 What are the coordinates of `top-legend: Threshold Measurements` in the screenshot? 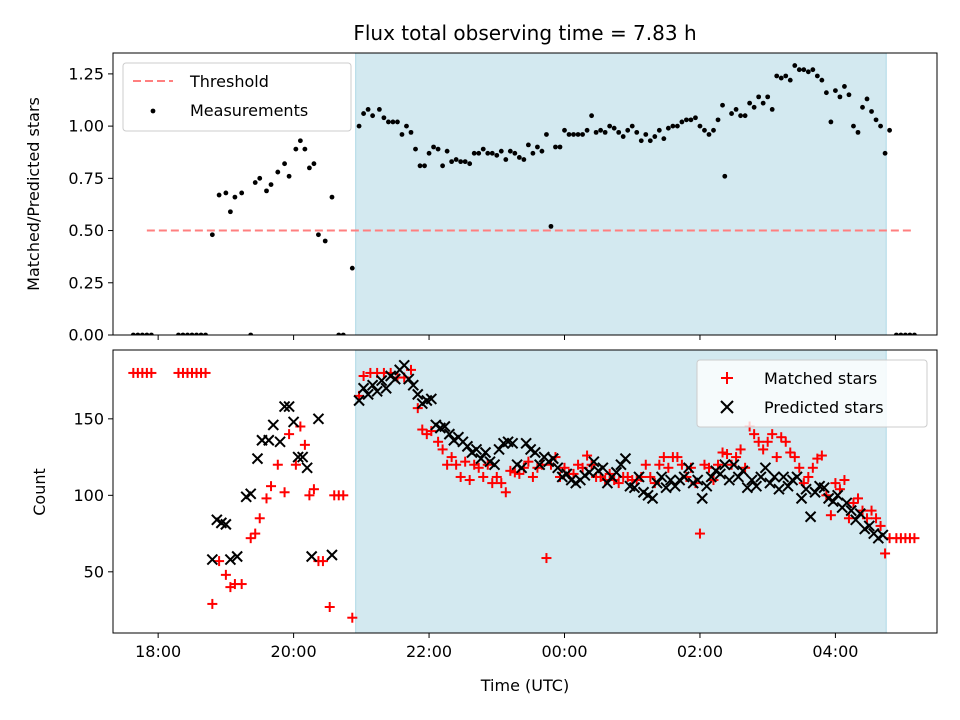 It's located at (237, 97).